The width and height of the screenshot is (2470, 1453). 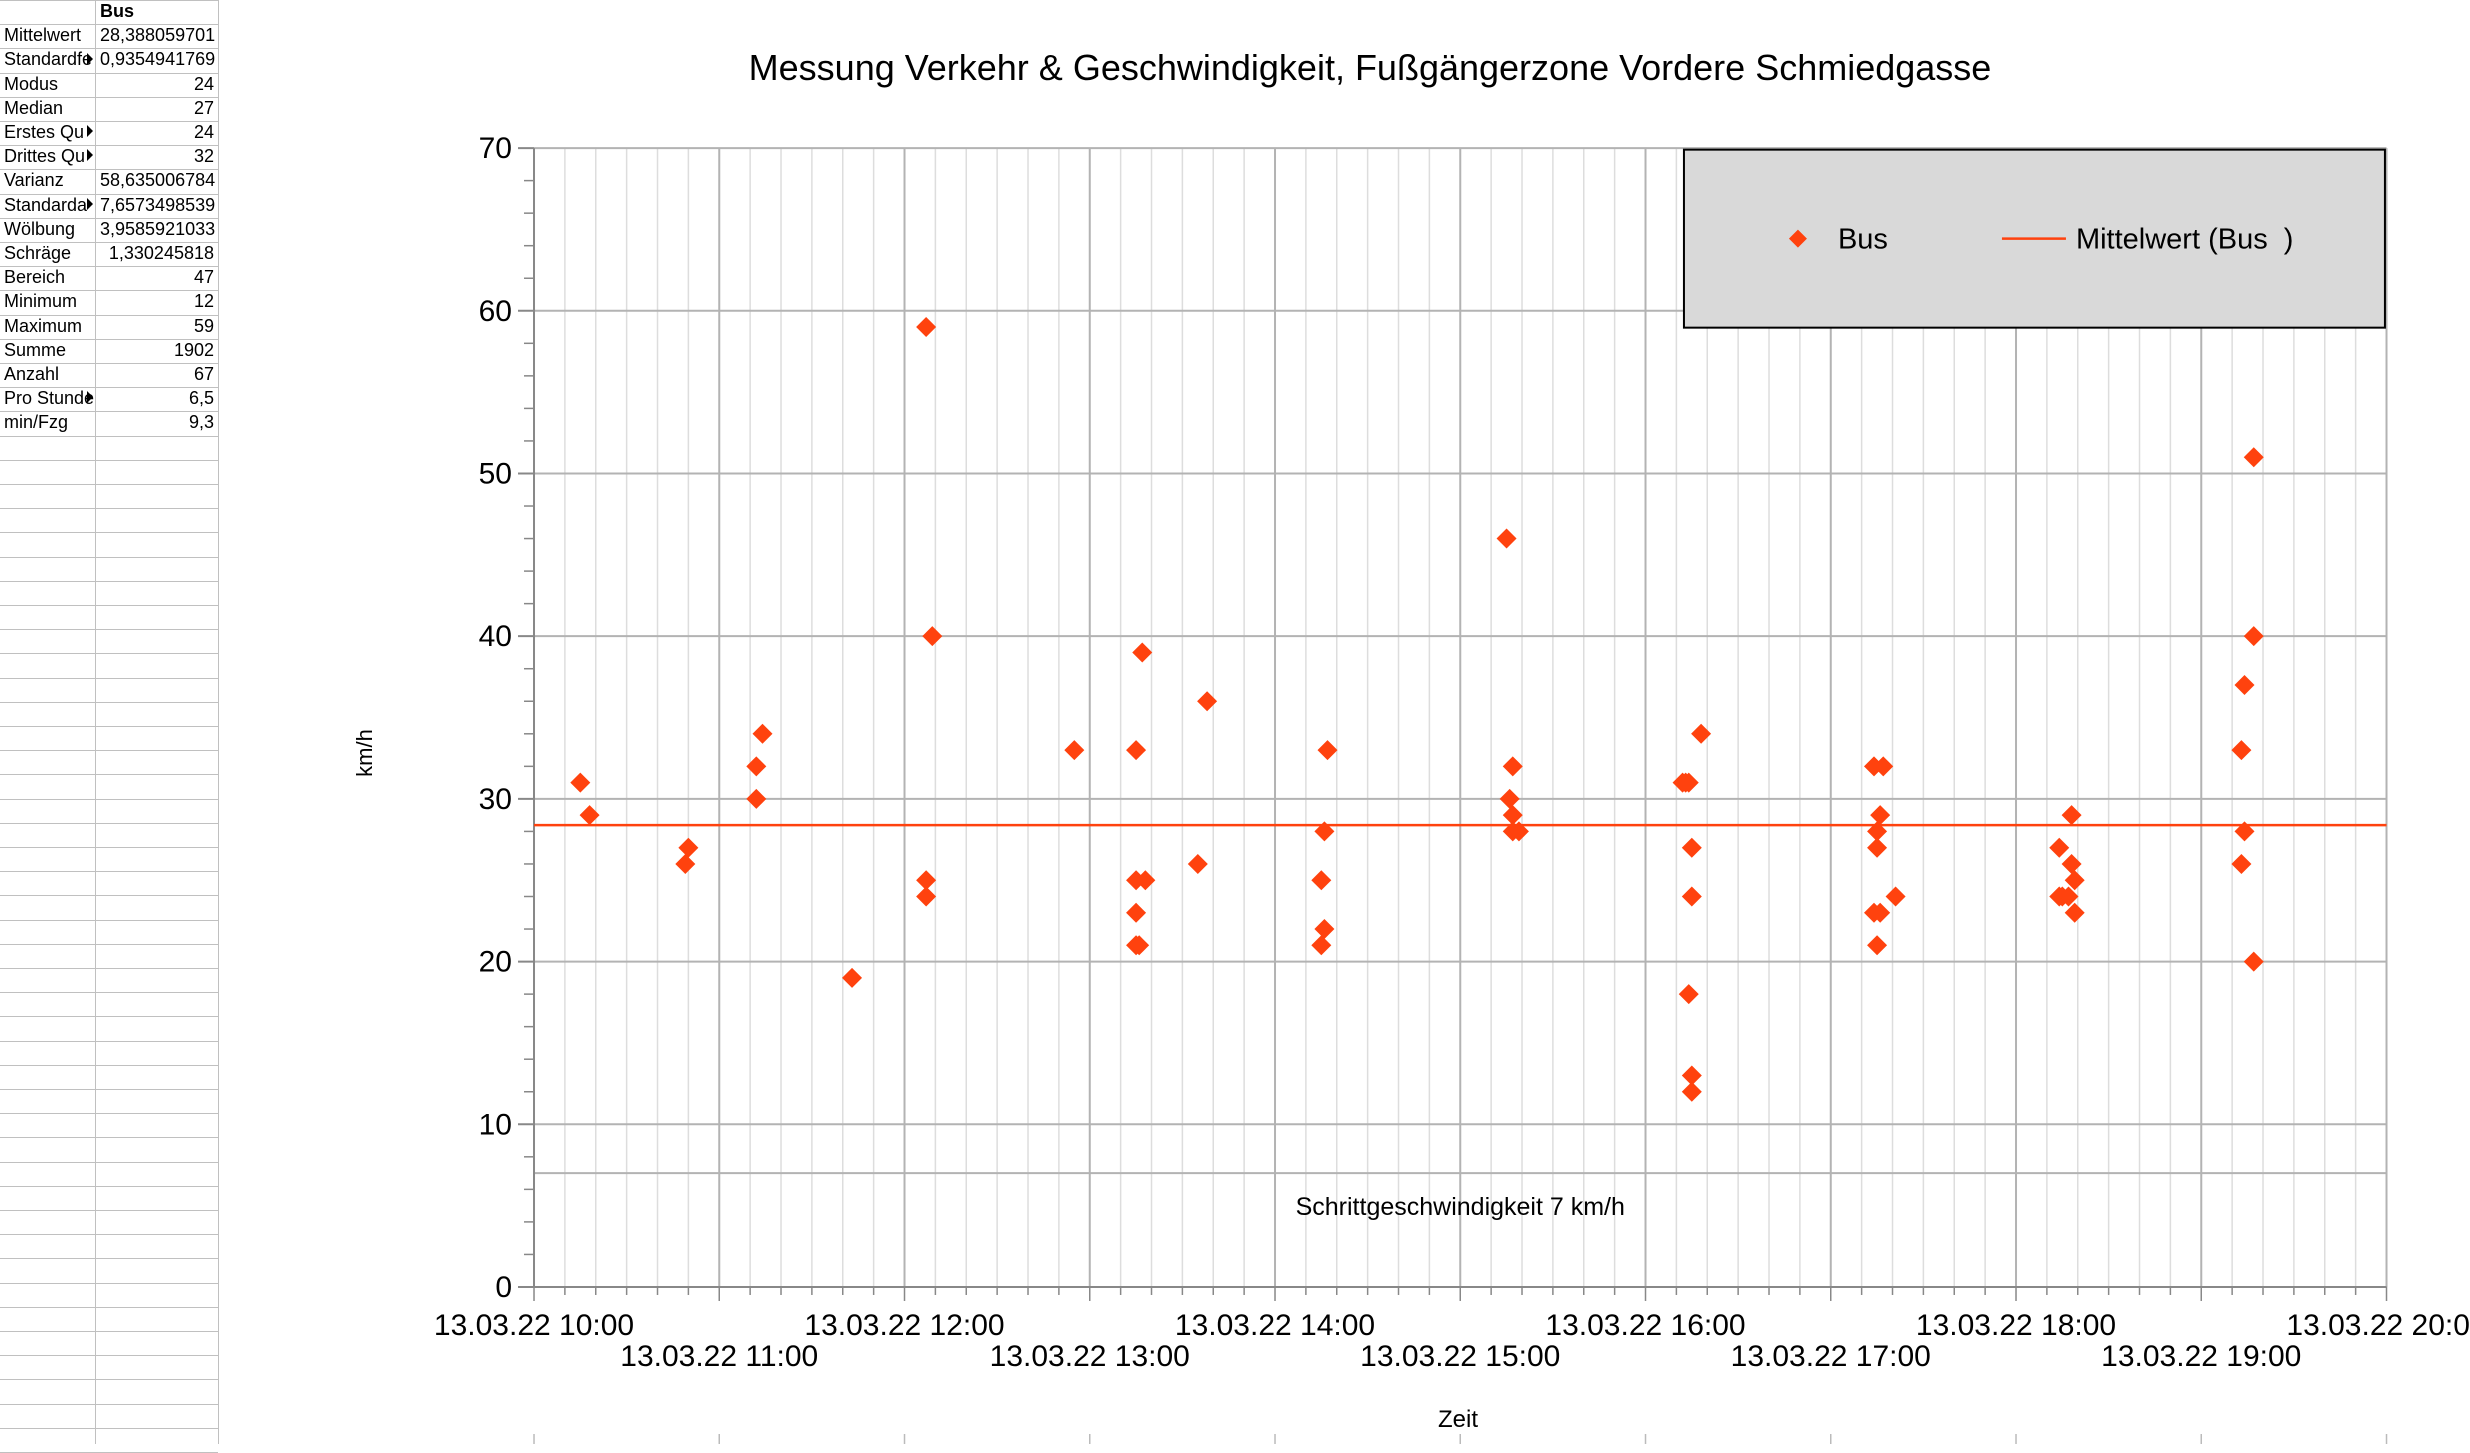 What do you see at coordinates (534, 1325) in the screenshot?
I see `x-tick-label: 13.03.22 10:00` at bounding box center [534, 1325].